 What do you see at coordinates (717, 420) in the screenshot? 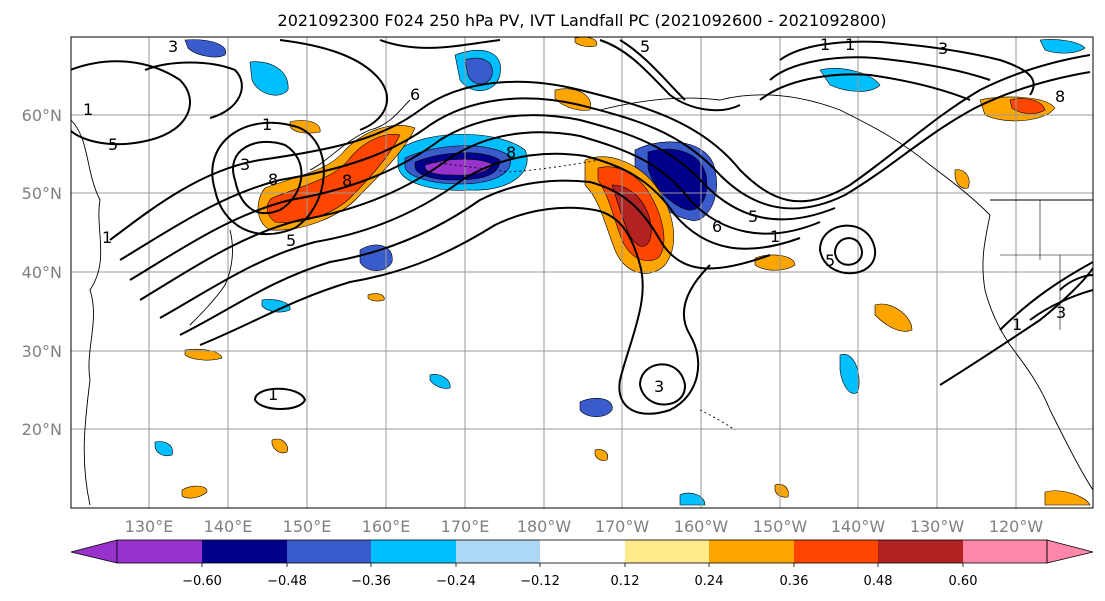
I see `hawaii-islands` at bounding box center [717, 420].